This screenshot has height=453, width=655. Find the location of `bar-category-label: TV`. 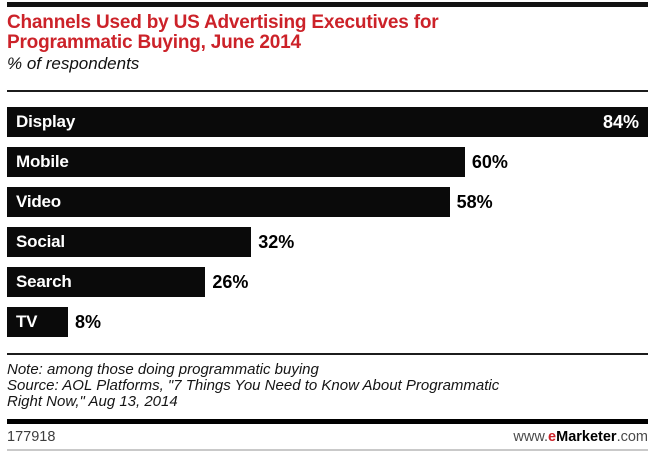

bar-category-label: TV is located at coordinates (27, 321).